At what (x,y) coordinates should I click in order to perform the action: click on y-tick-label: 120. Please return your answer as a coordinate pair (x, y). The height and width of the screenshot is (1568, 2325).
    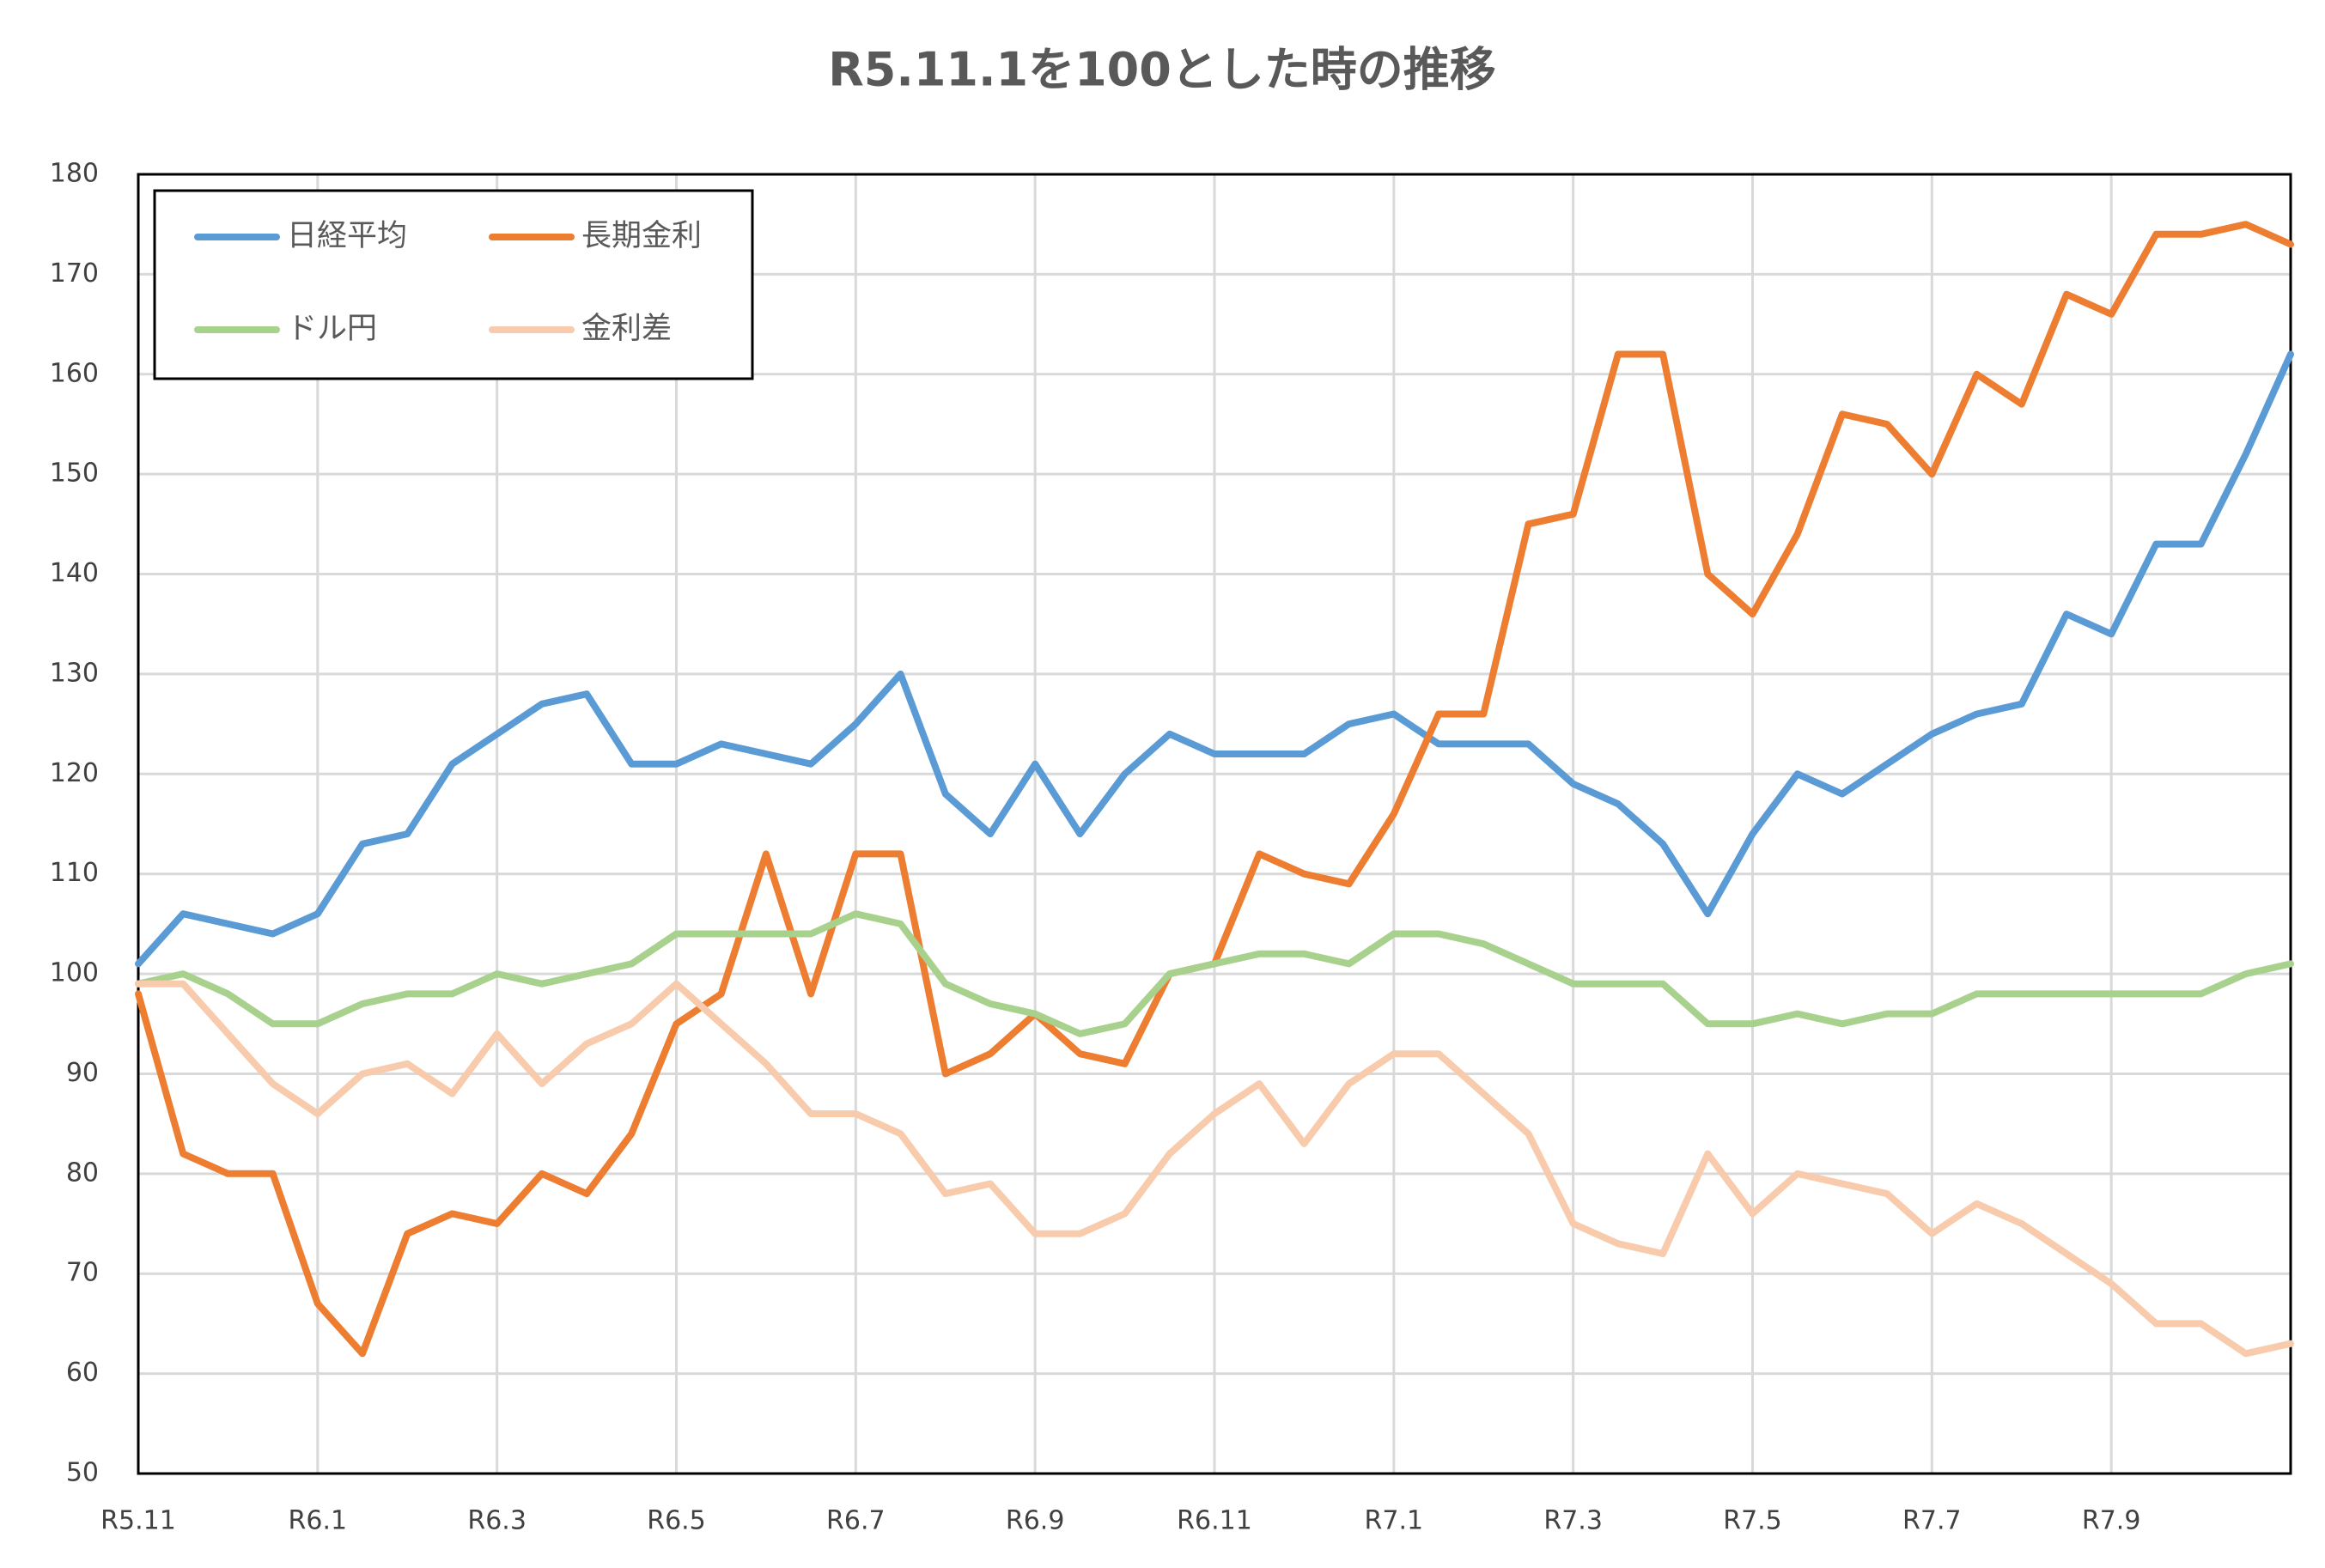
    Looking at the image, I should click on (74, 773).